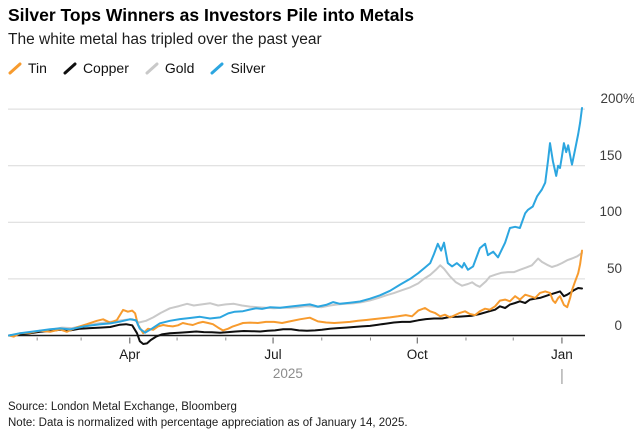 Image resolution: width=634 pixels, height=443 pixels. Describe the element at coordinates (136, 68) in the screenshot. I see `chart-legend: Tin Copper Gold Silver` at that location.